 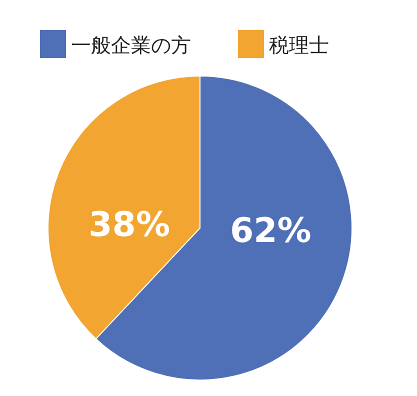 I want to click on data-label: 62%, so click(x=271, y=230).